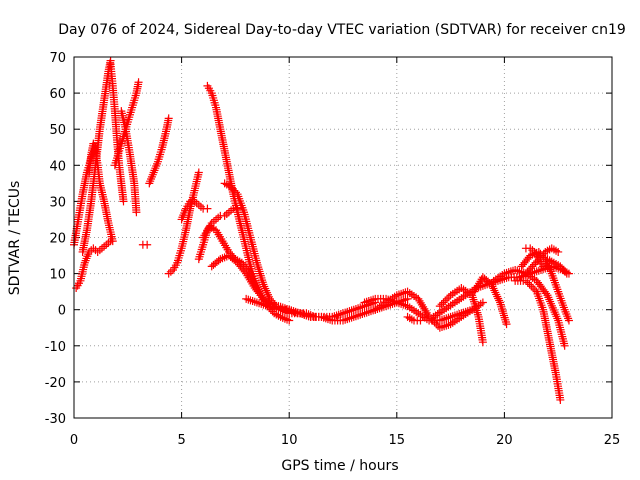 This screenshot has width=640, height=480. What do you see at coordinates (57, 239) in the screenshot?
I see `y-tick-label: 20` at bounding box center [57, 239].